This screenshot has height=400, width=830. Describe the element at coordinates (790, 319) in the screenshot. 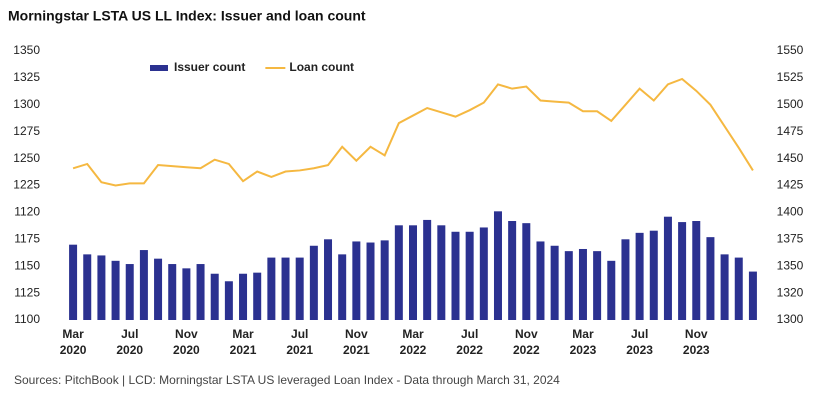

I see `y2-tick-label: 1300` at that location.